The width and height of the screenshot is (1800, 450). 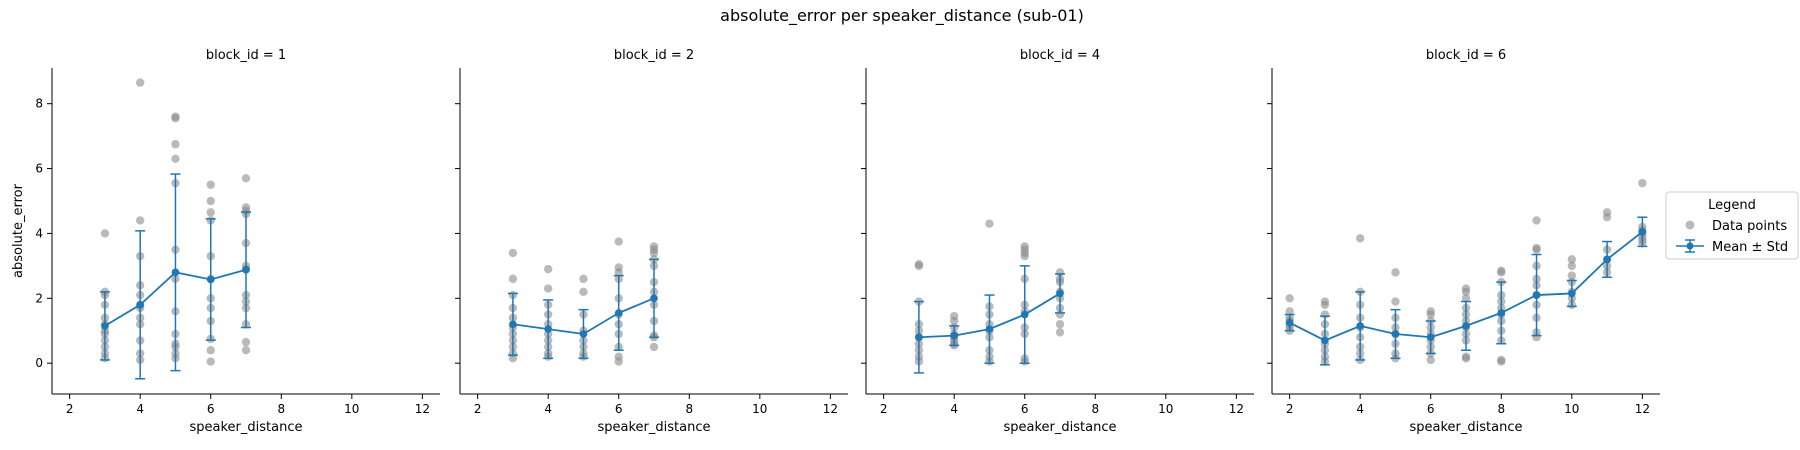 I want to click on y-axis-label: absolute_error, so click(x=18, y=230).